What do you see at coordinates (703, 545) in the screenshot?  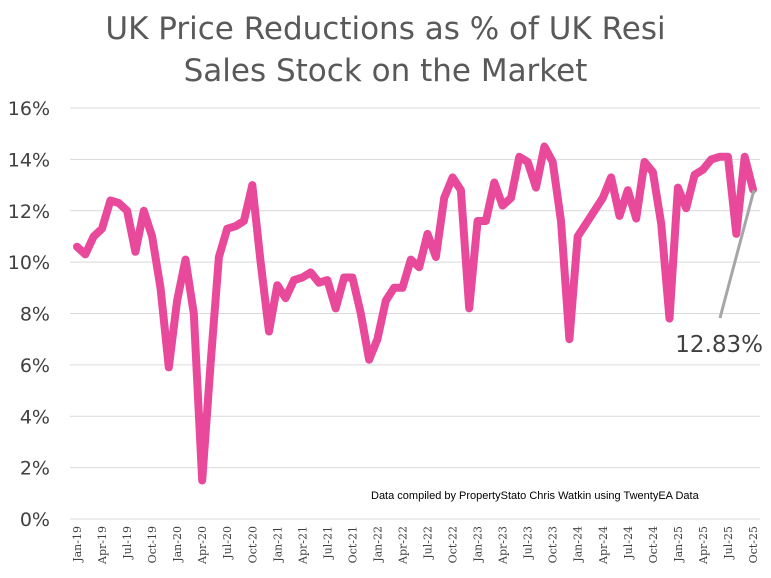 I see `x-tick-label: Apr-25` at bounding box center [703, 545].